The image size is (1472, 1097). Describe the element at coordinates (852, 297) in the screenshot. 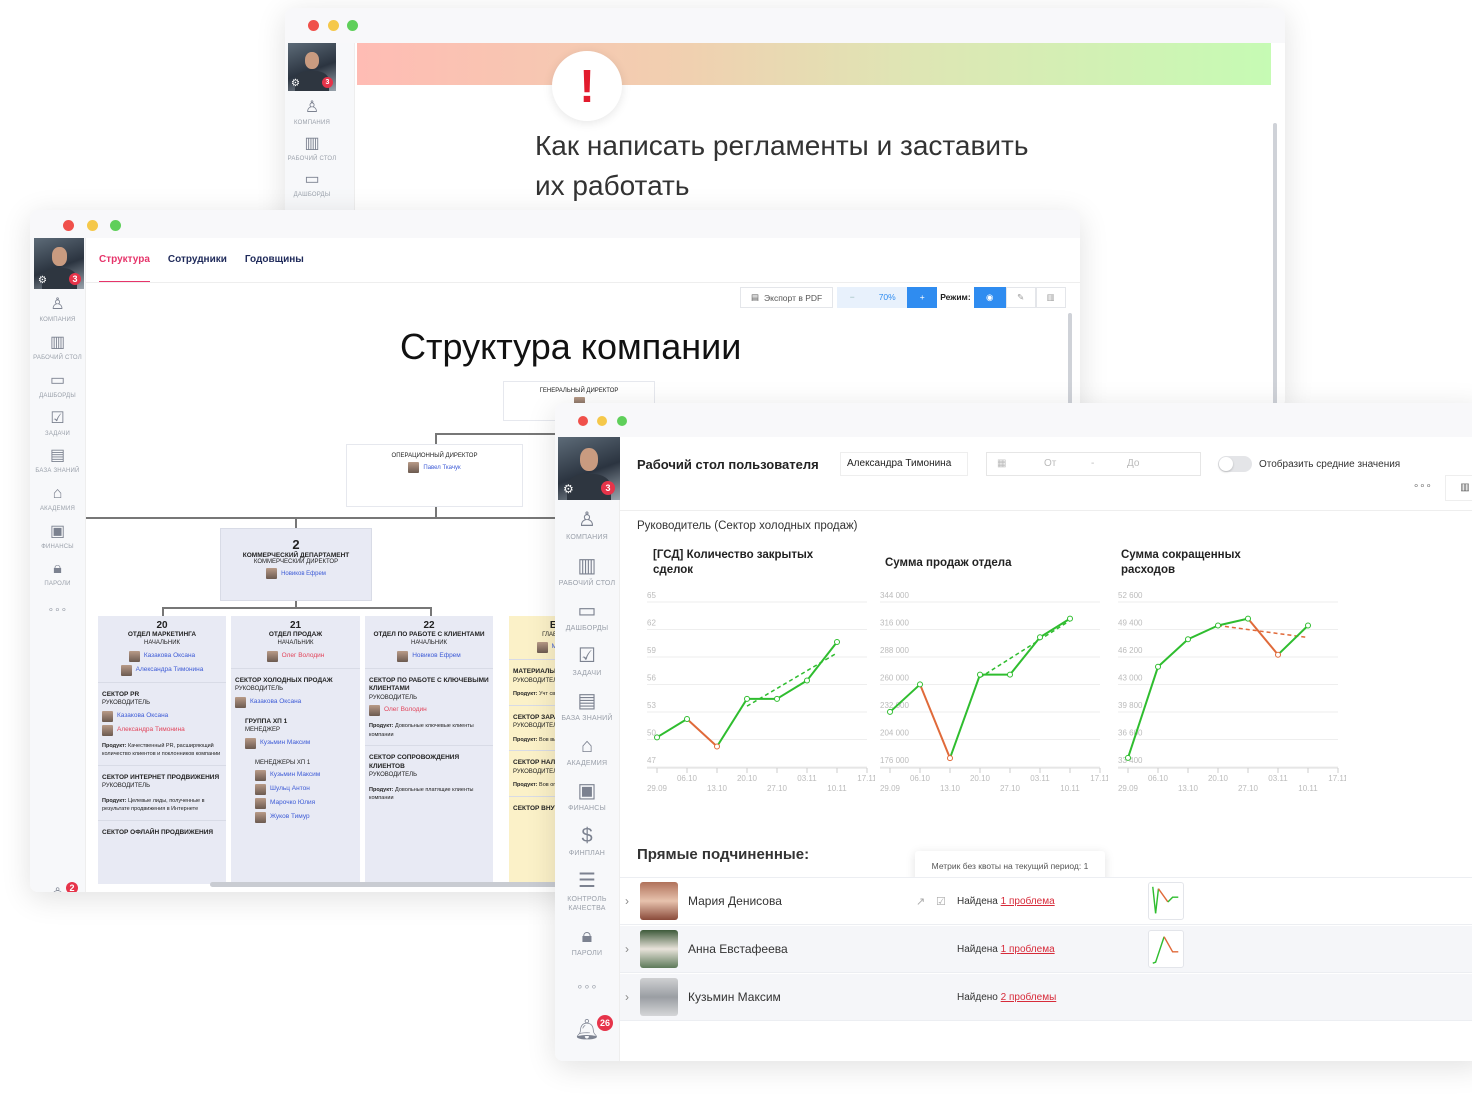

I see `zoom-out-button: −` at that location.